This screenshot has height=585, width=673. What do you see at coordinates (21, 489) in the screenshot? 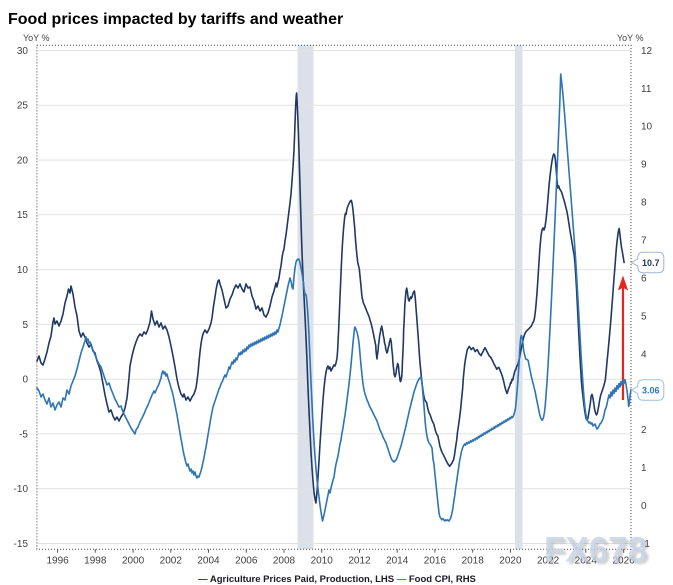
I see `svg-text: -10` at bounding box center [21, 489].